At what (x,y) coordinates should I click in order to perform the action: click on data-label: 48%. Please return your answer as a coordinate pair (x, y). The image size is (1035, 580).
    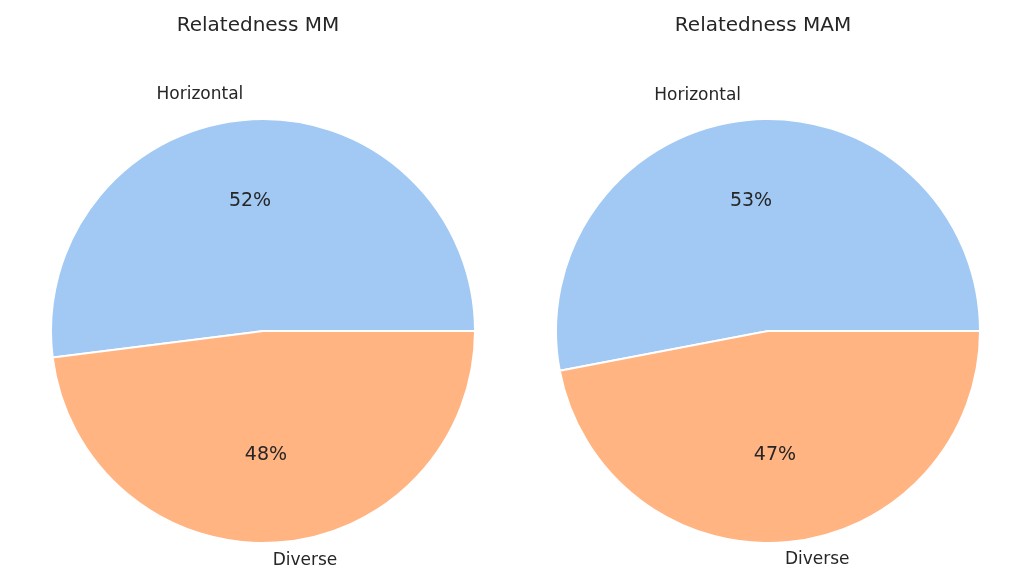
    Looking at the image, I should click on (266, 452).